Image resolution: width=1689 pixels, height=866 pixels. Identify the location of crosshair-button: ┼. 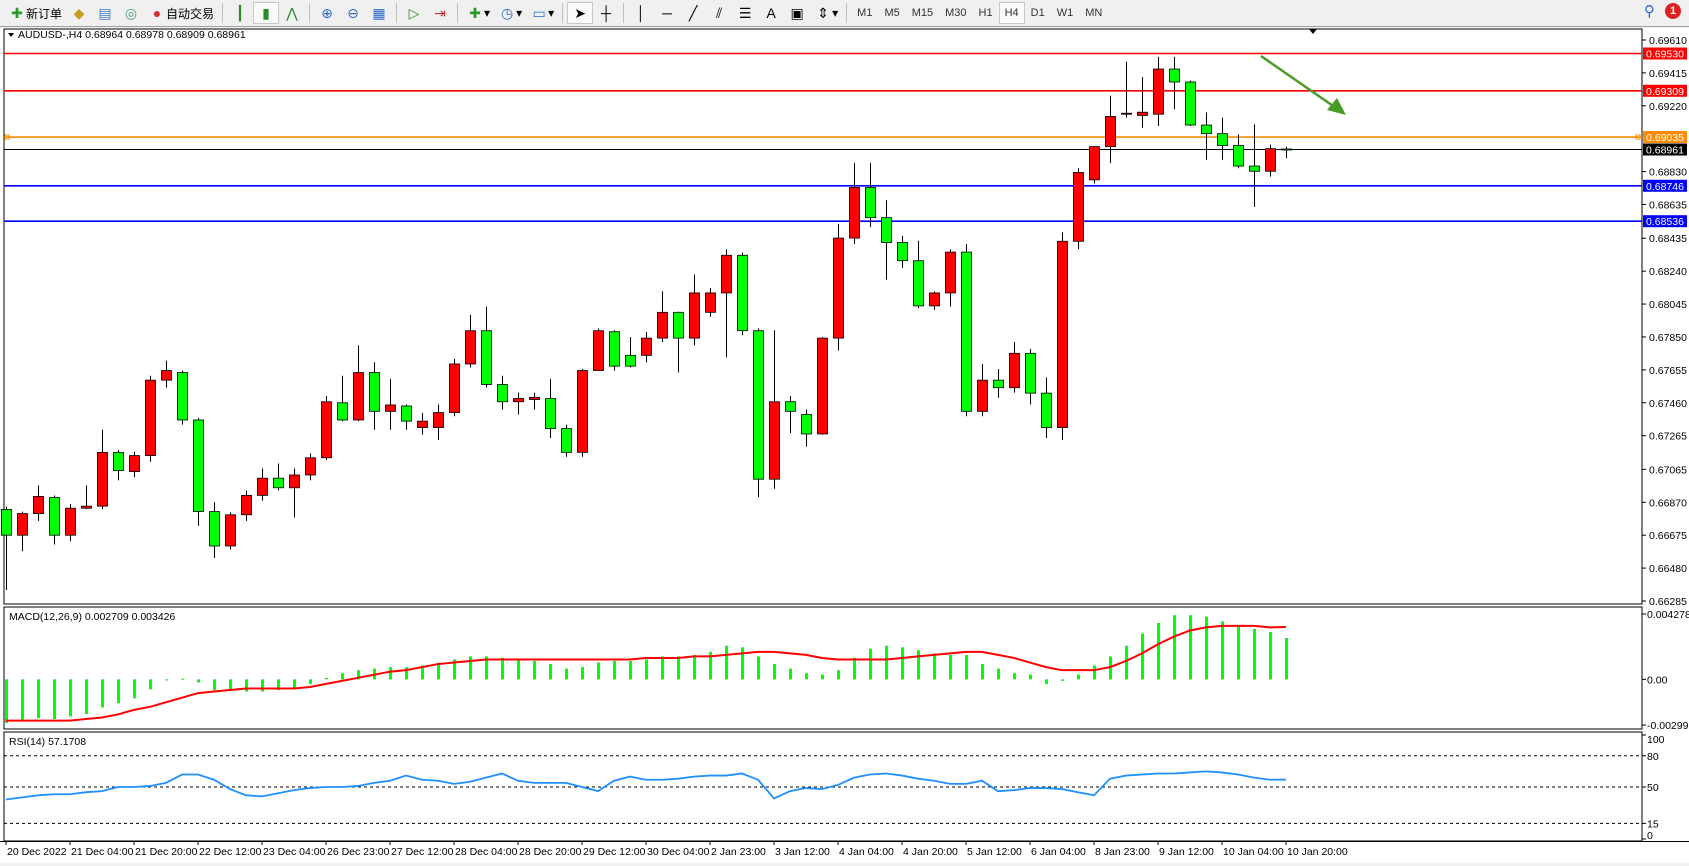
(606, 13).